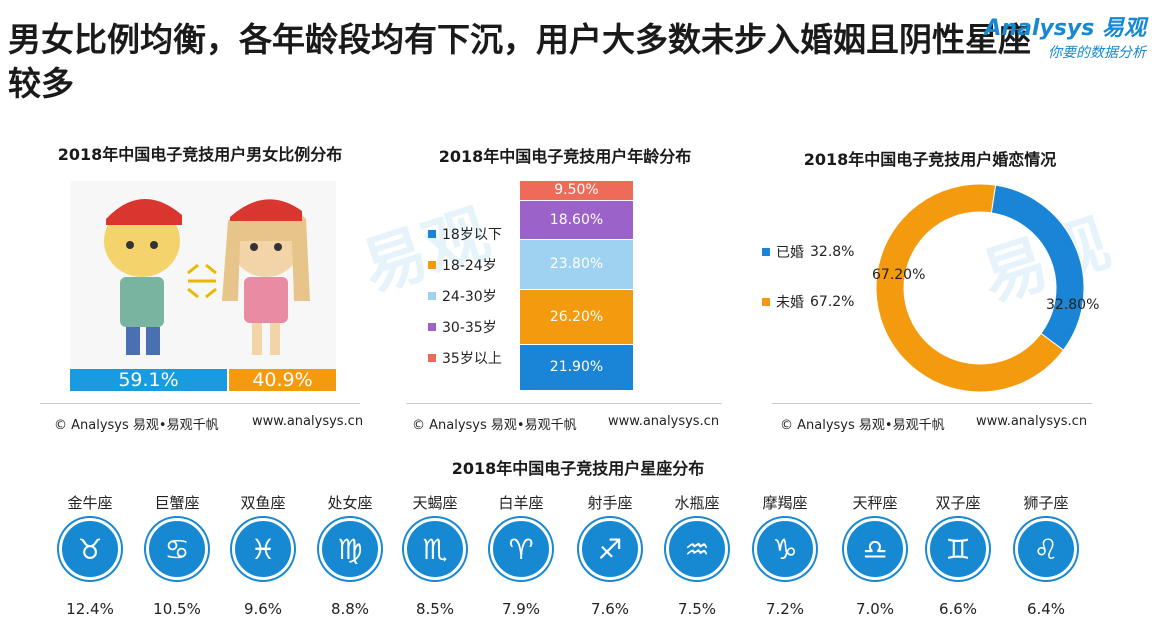  What do you see at coordinates (610, 609) in the screenshot?
I see `zodiac-share: 7.6%` at bounding box center [610, 609].